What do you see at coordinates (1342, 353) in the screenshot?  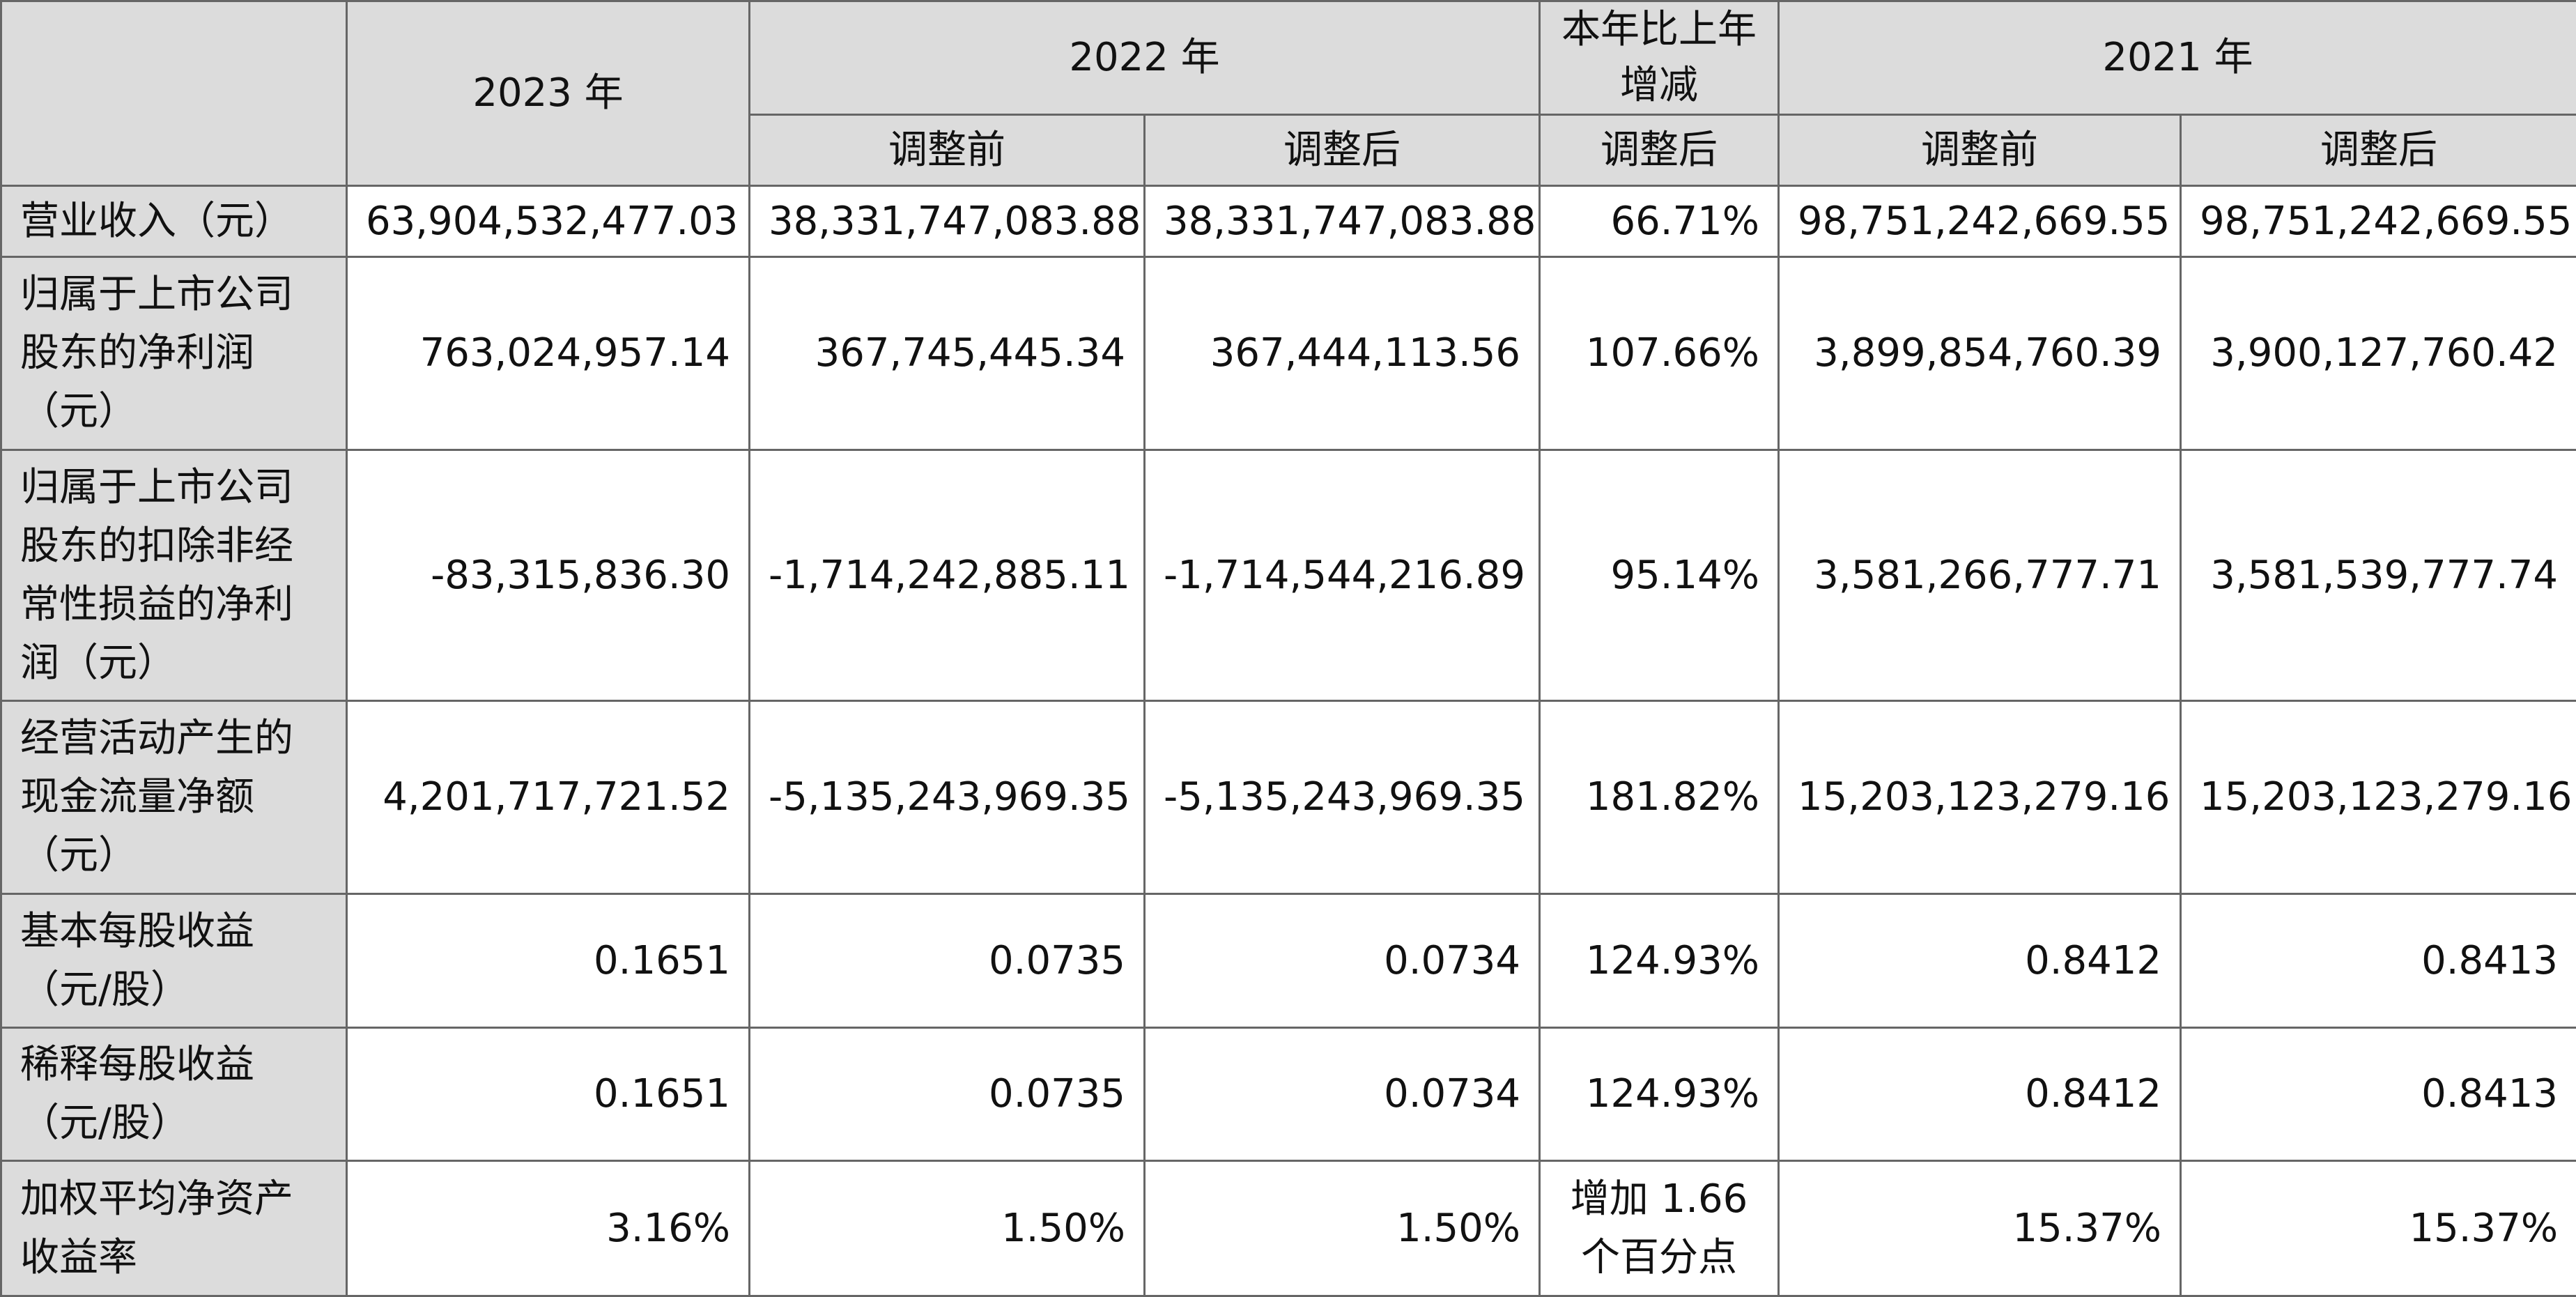 I see `cell-value: 367,444,113.56` at bounding box center [1342, 353].